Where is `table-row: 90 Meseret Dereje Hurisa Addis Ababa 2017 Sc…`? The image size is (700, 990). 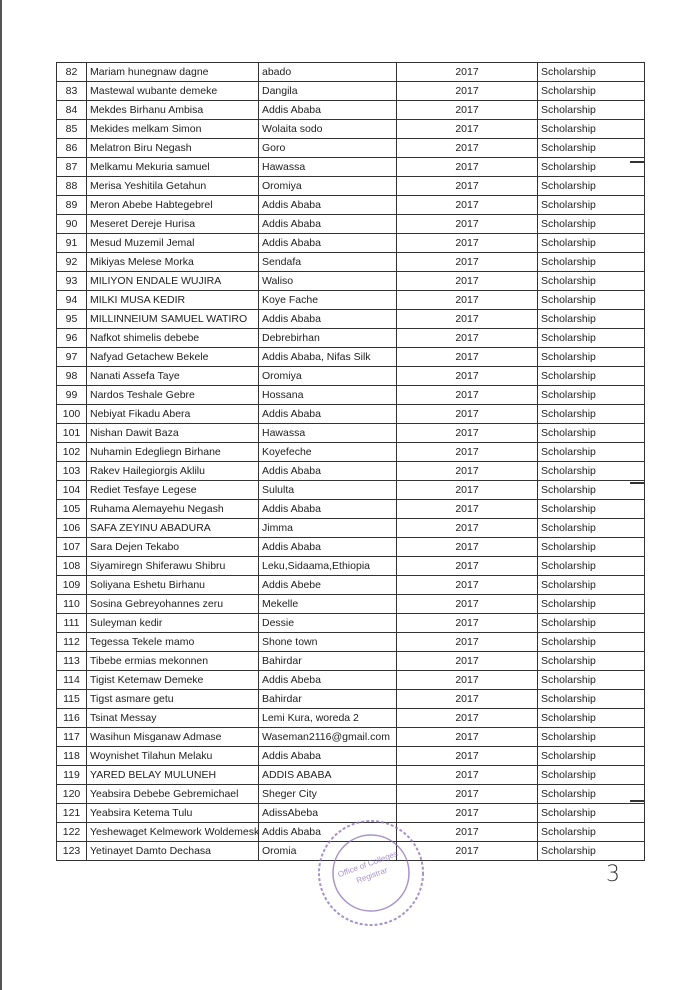
table-row: 90 Meseret Dereje Hurisa Addis Ababa 2017 Sc… is located at coordinates (350, 224).